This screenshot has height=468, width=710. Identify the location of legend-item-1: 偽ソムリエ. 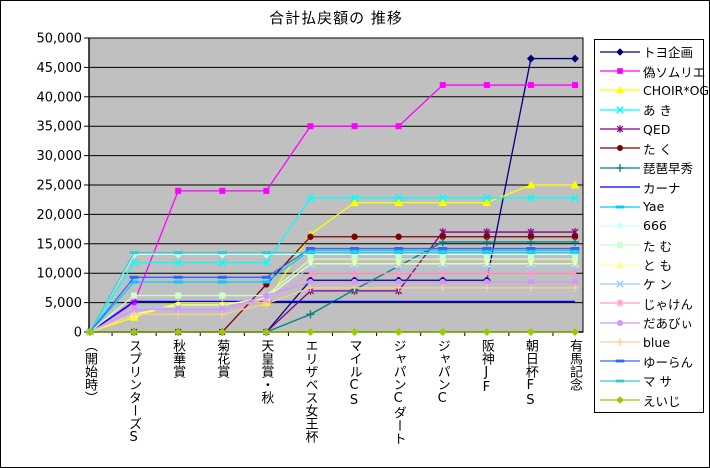
(652, 71).